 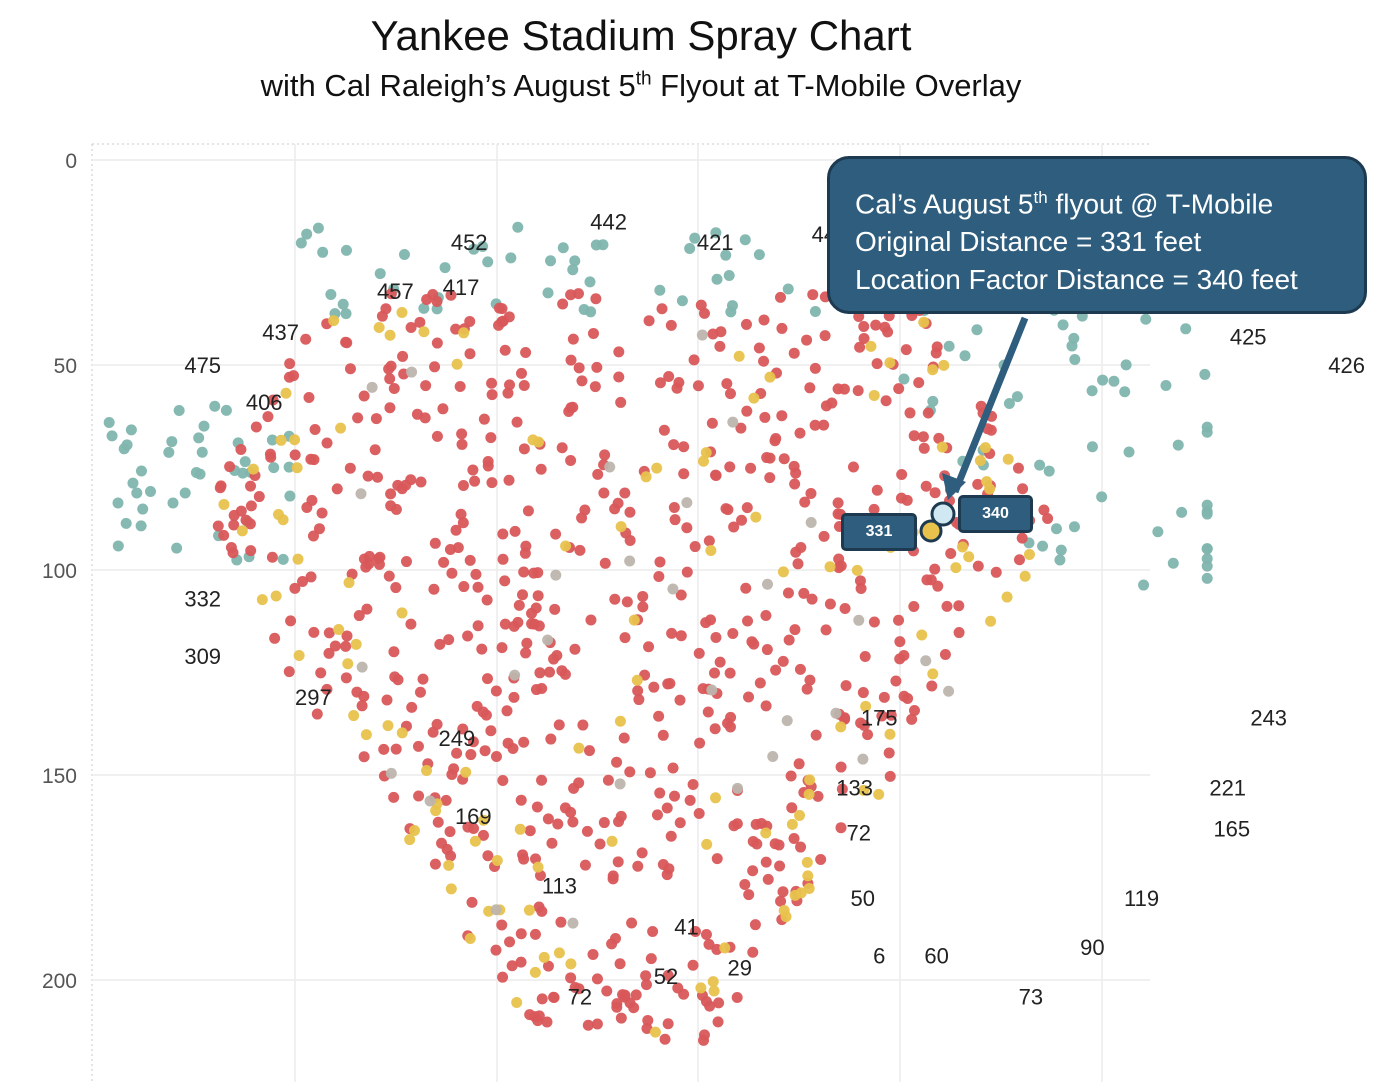 What do you see at coordinates (854, 787) in the screenshot?
I see `distance-label: 133` at bounding box center [854, 787].